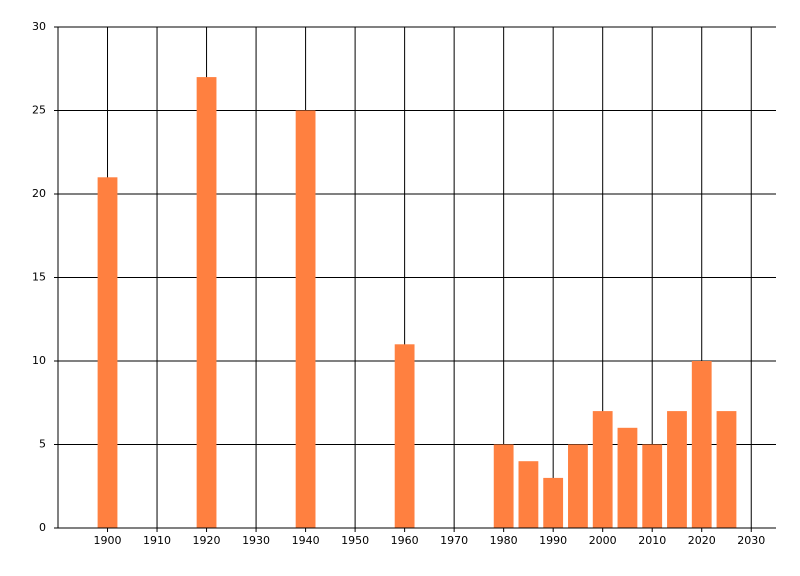 The height and width of the screenshot is (576, 800). What do you see at coordinates (157, 540) in the screenshot?
I see `x-tick-label: 1910` at bounding box center [157, 540].